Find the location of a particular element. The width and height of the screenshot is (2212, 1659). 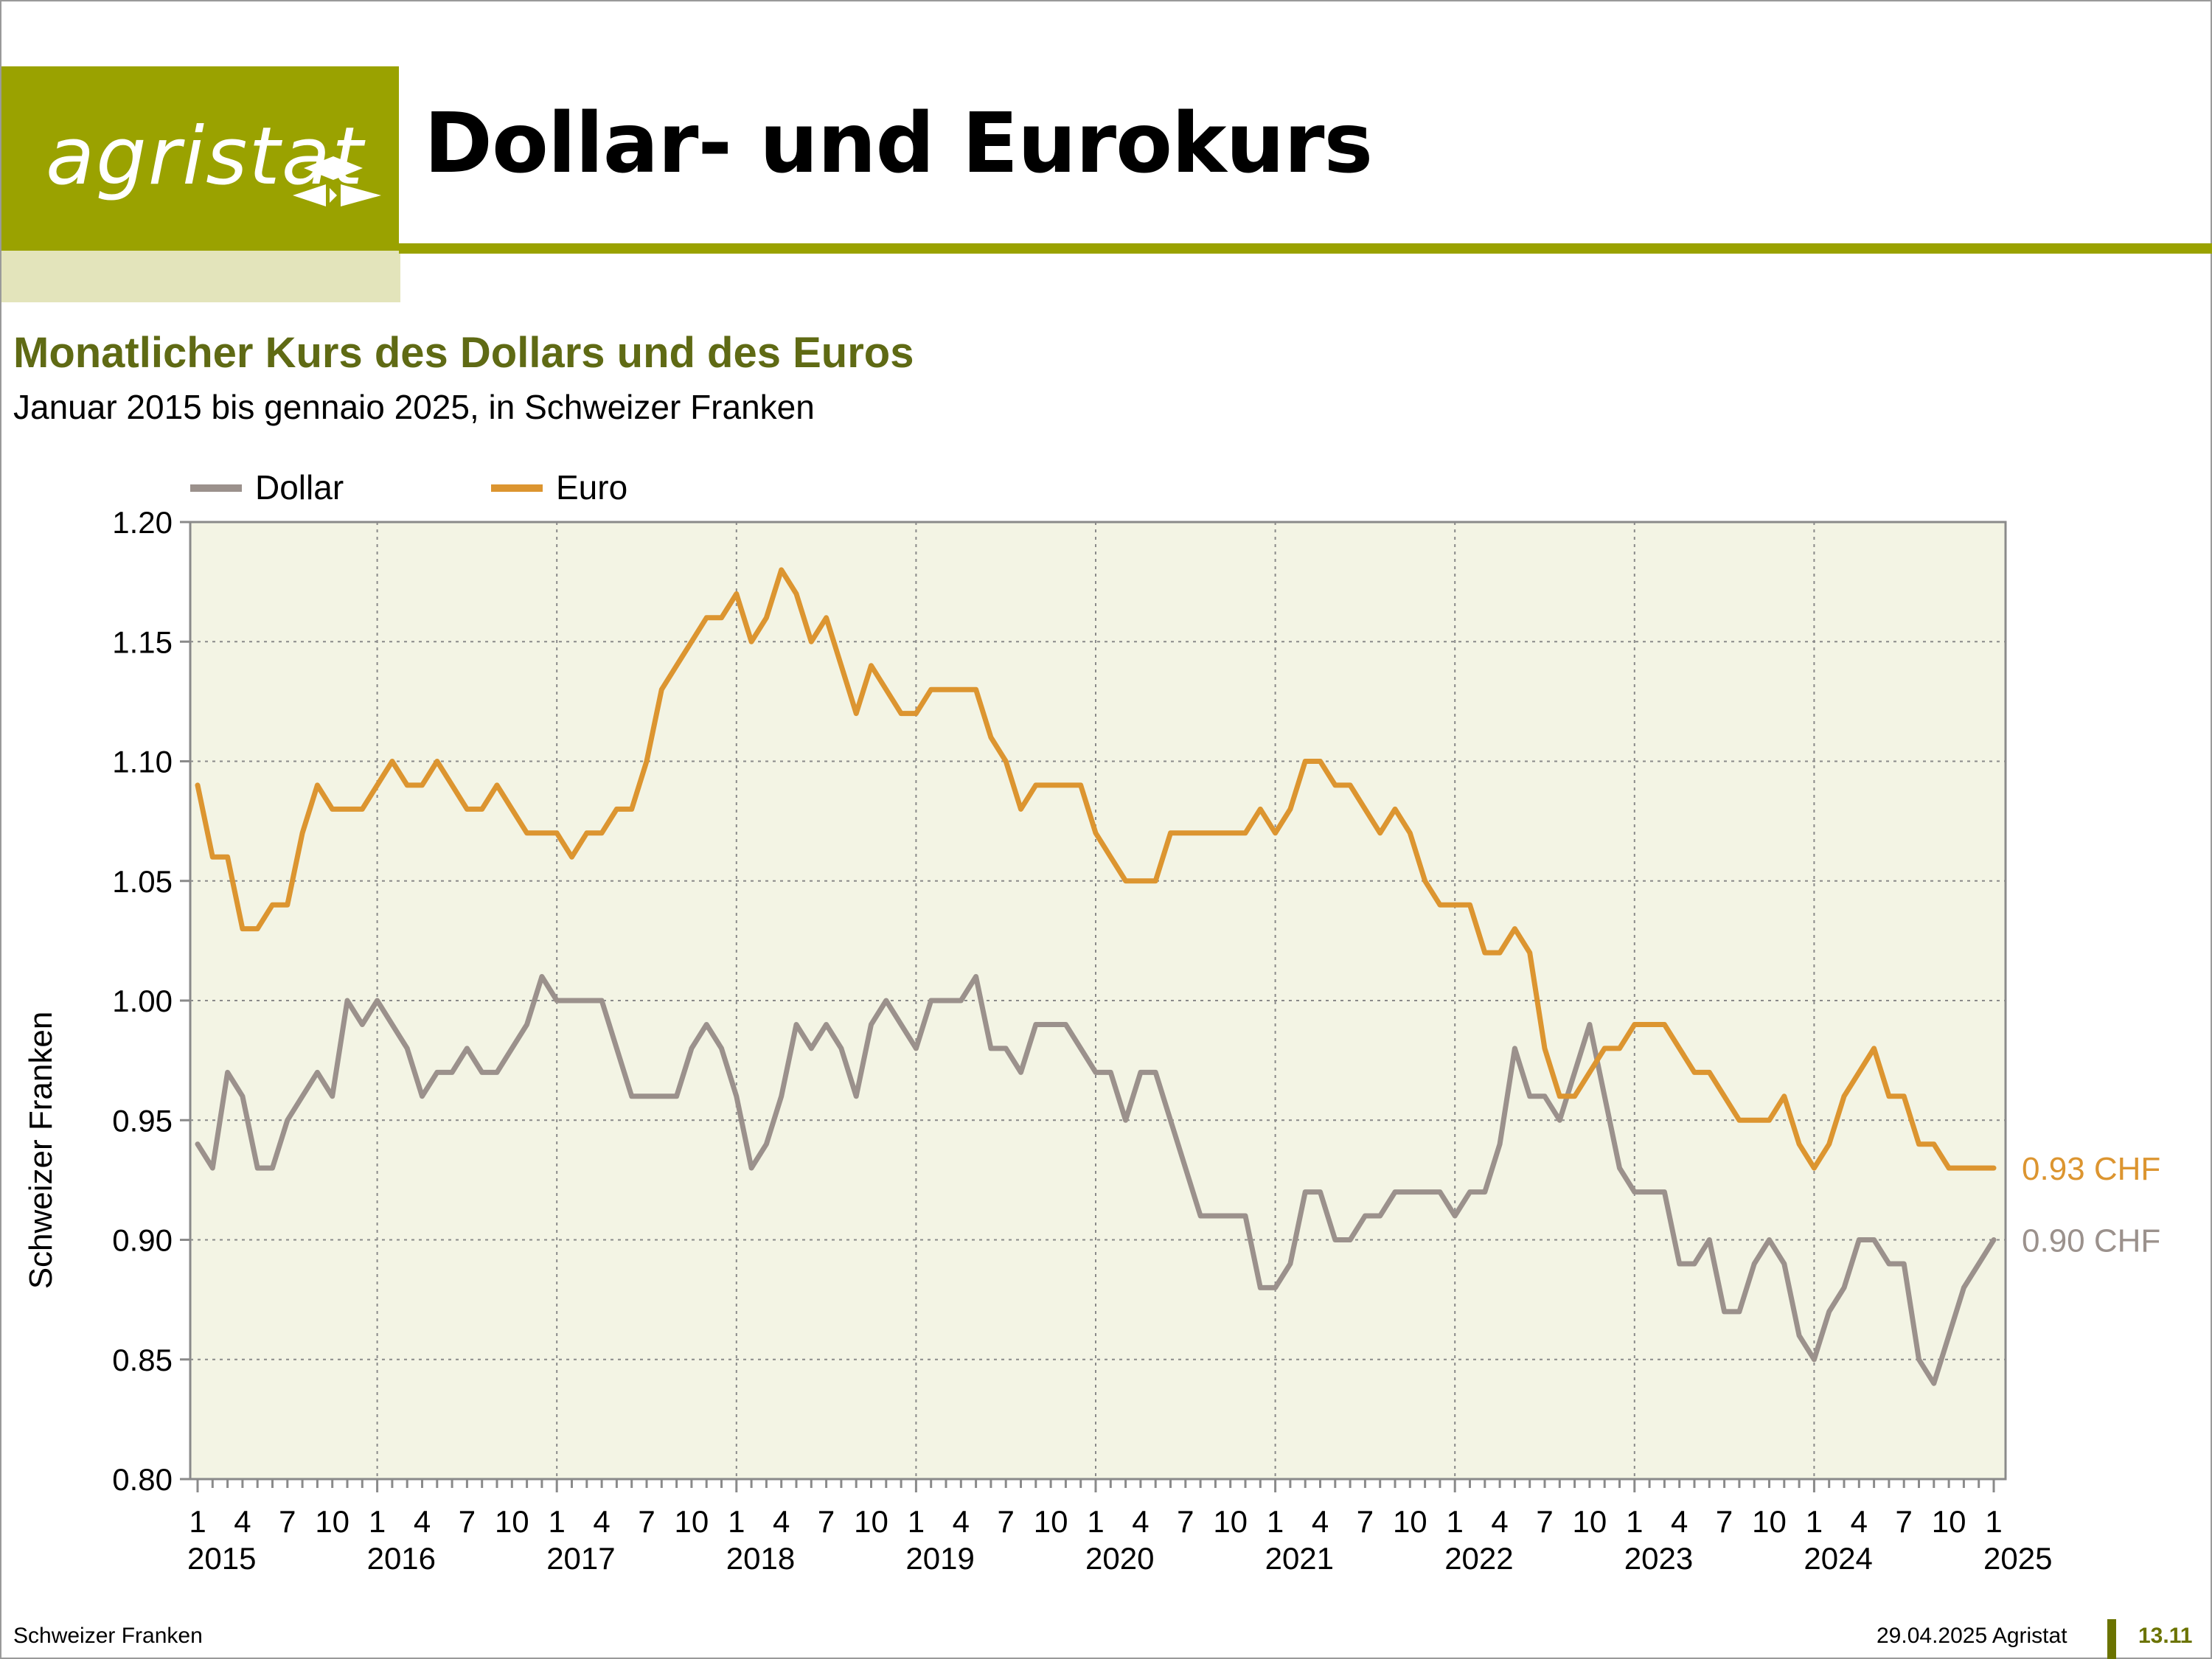

y-tick-label: 1.20 is located at coordinates (142, 522).